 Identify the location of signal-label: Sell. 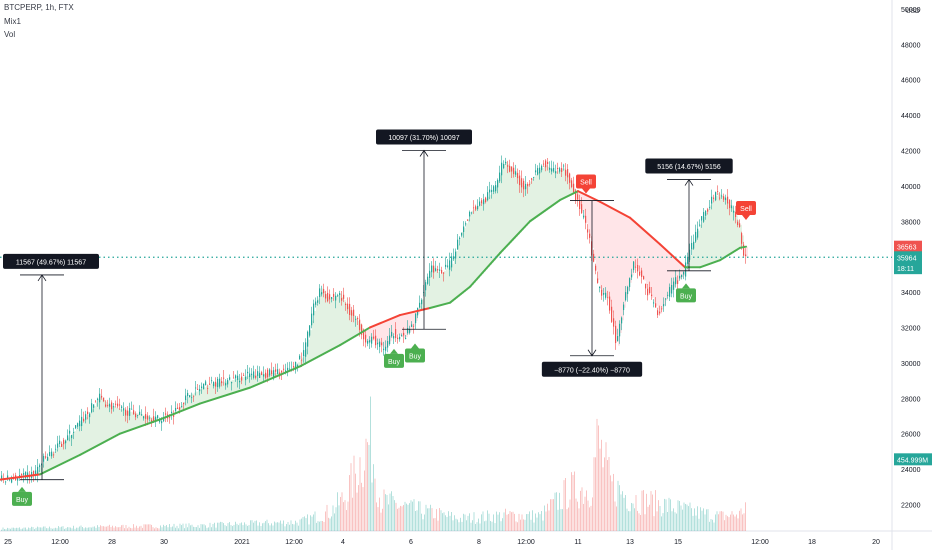
(746, 209).